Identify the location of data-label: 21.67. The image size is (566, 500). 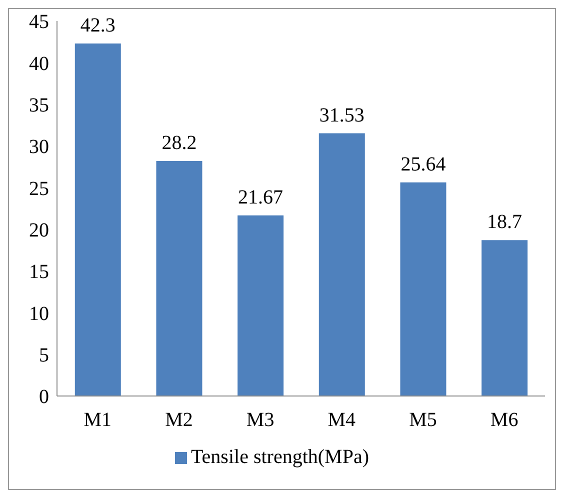
(261, 197).